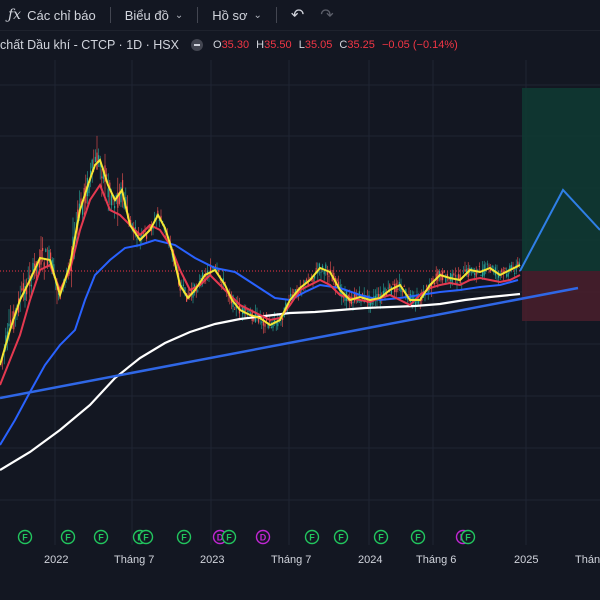  Describe the element at coordinates (230, 15) in the screenshot. I see `profile-menu-label: Hồ sơ` at that location.